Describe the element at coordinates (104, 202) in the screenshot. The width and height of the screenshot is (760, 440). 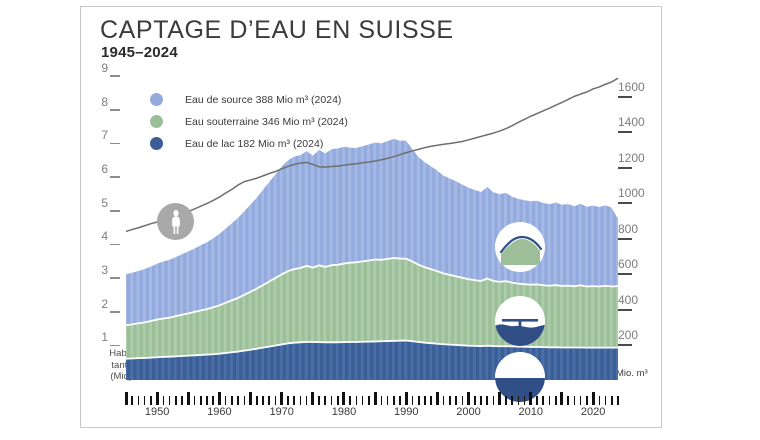
I see `y-axis-left-tick-label: 5` at that location.